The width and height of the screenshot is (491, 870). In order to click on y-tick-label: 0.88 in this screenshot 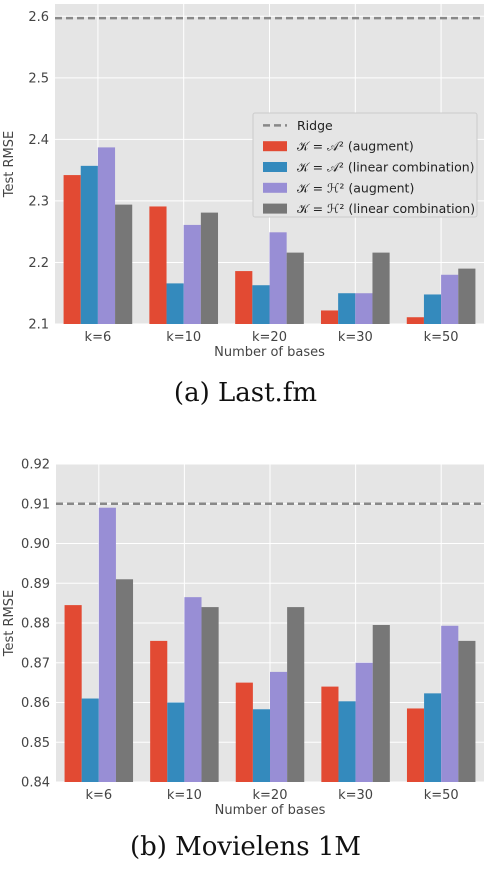, I will do `click(35, 624)`.